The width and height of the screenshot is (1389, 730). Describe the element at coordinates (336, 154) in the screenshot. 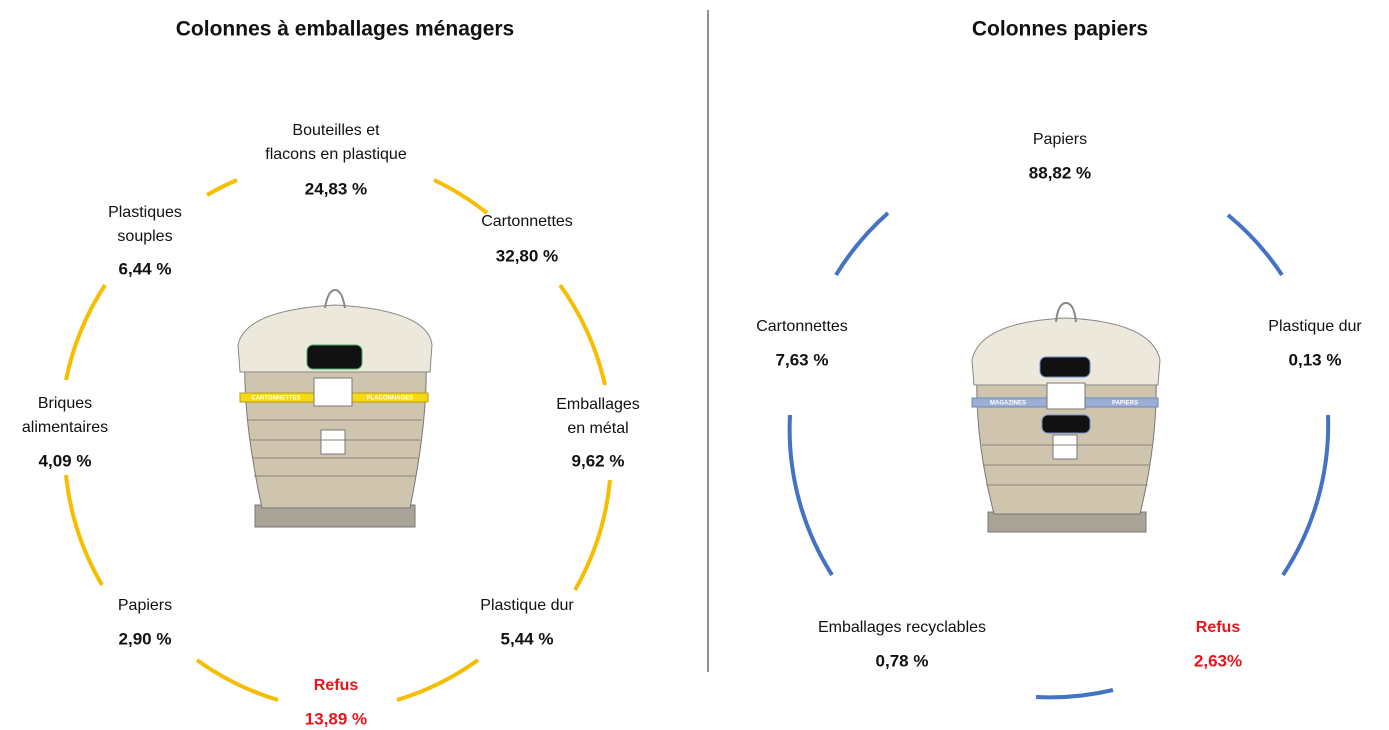

I see `item-label: flacons en plastique` at that location.